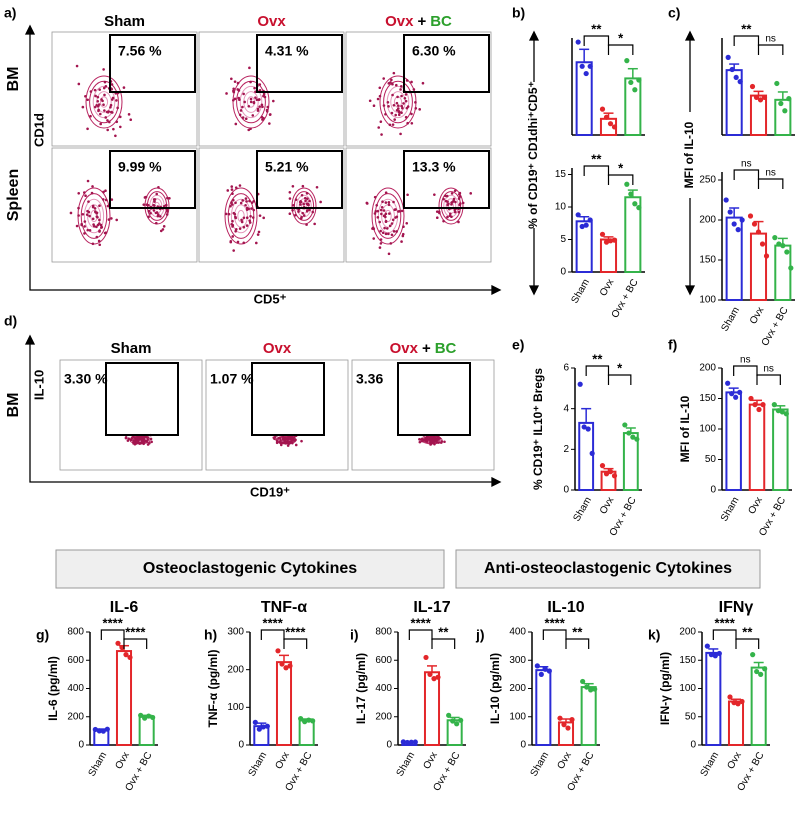 Image resolution: width=800 pixels, height=821 pixels. I want to click on y-tick-label: 400, so click(517, 632).